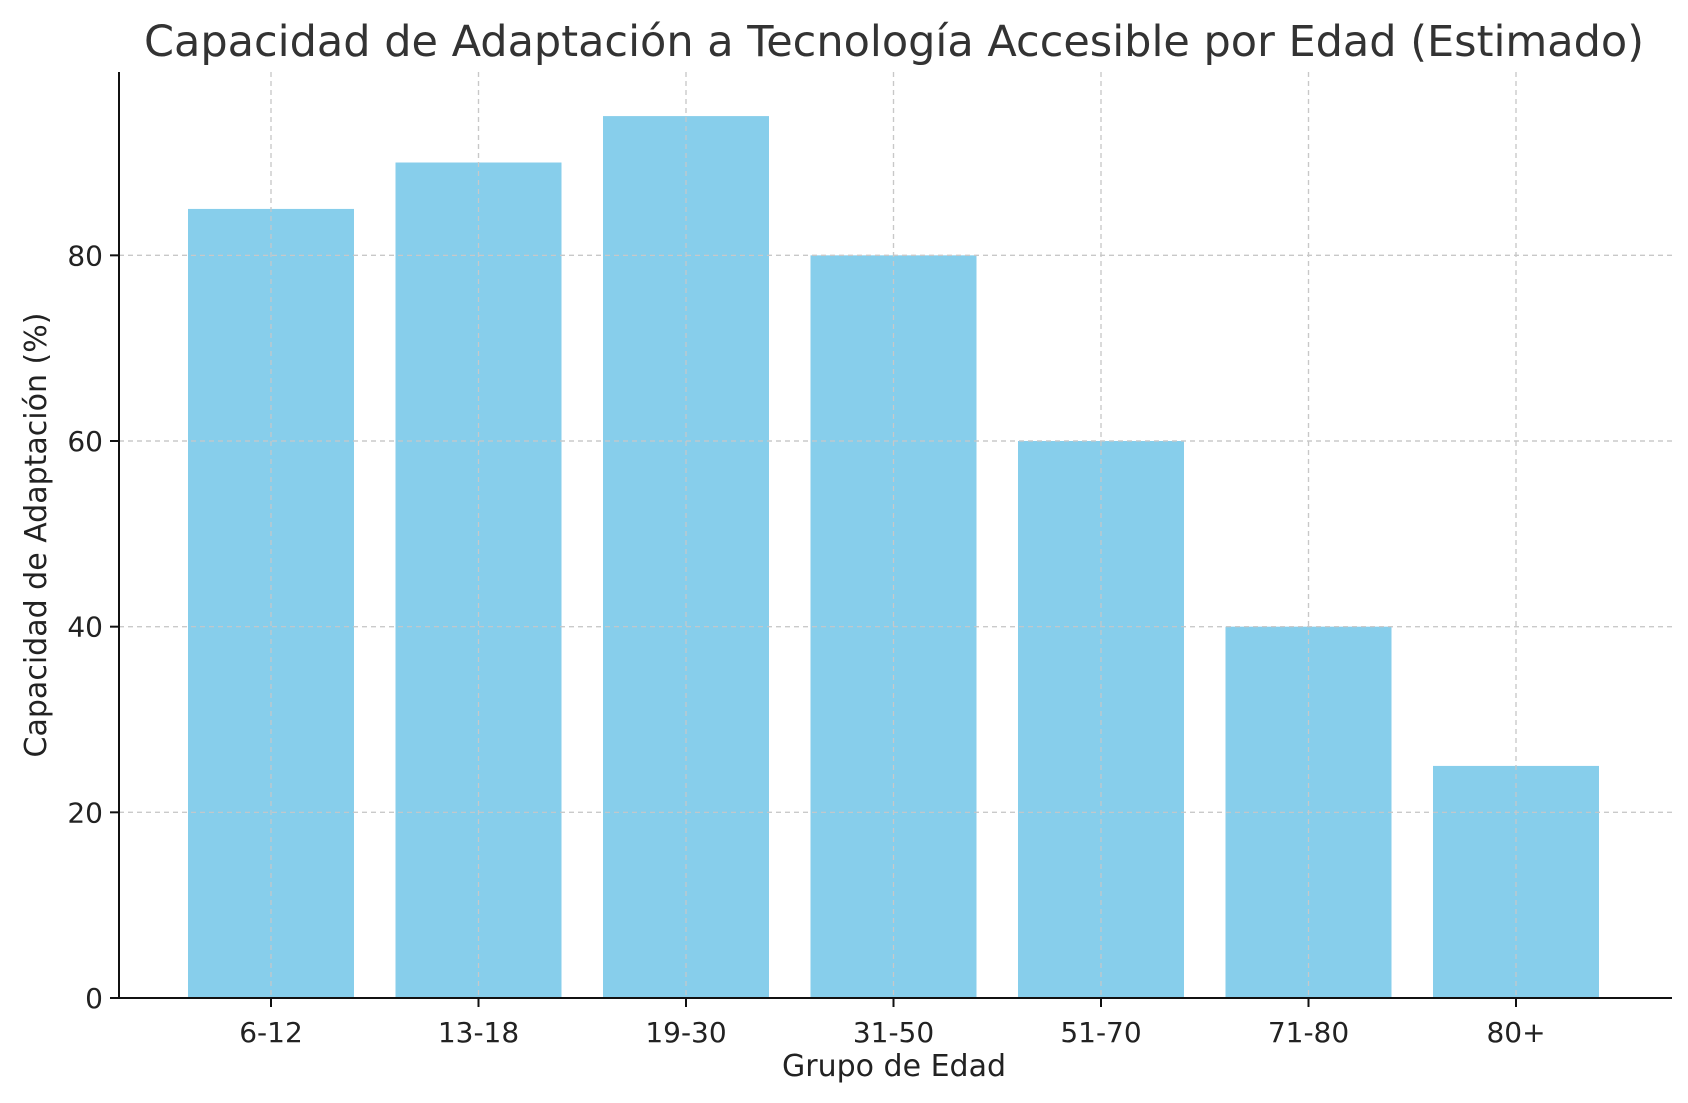 This screenshot has width=1688, height=1103. I want to click on x-tick-label: 19-30, so click(685, 1032).